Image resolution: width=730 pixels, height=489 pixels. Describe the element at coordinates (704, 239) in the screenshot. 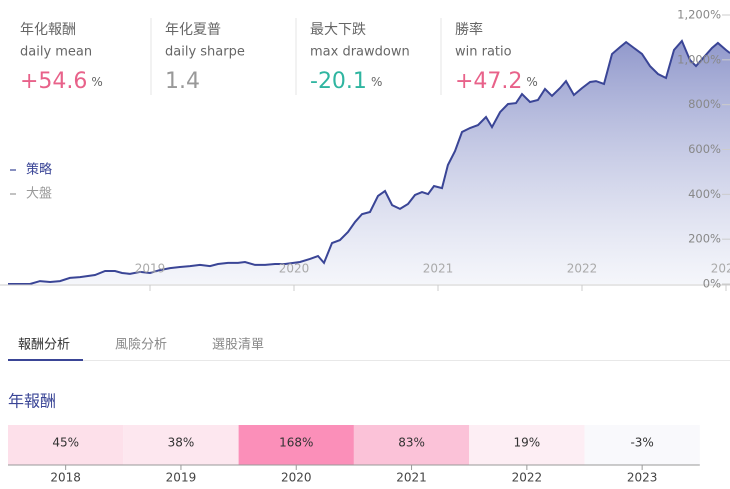

I see `y-tick-label: 200%` at that location.